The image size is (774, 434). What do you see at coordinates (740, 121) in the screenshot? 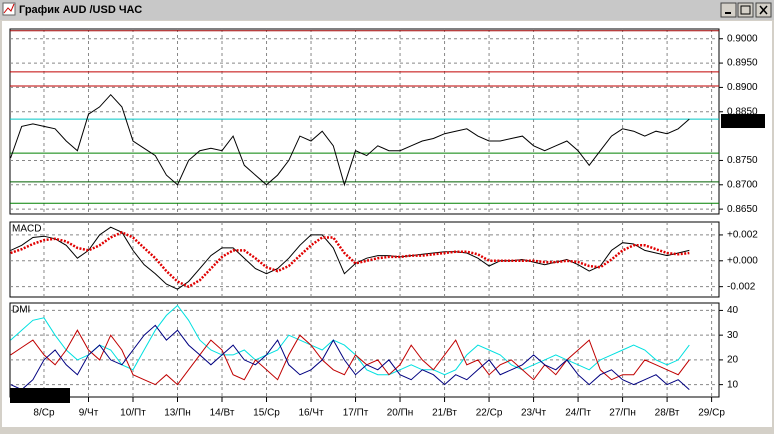
I see `last-price-label: 0.8831` at bounding box center [740, 121].